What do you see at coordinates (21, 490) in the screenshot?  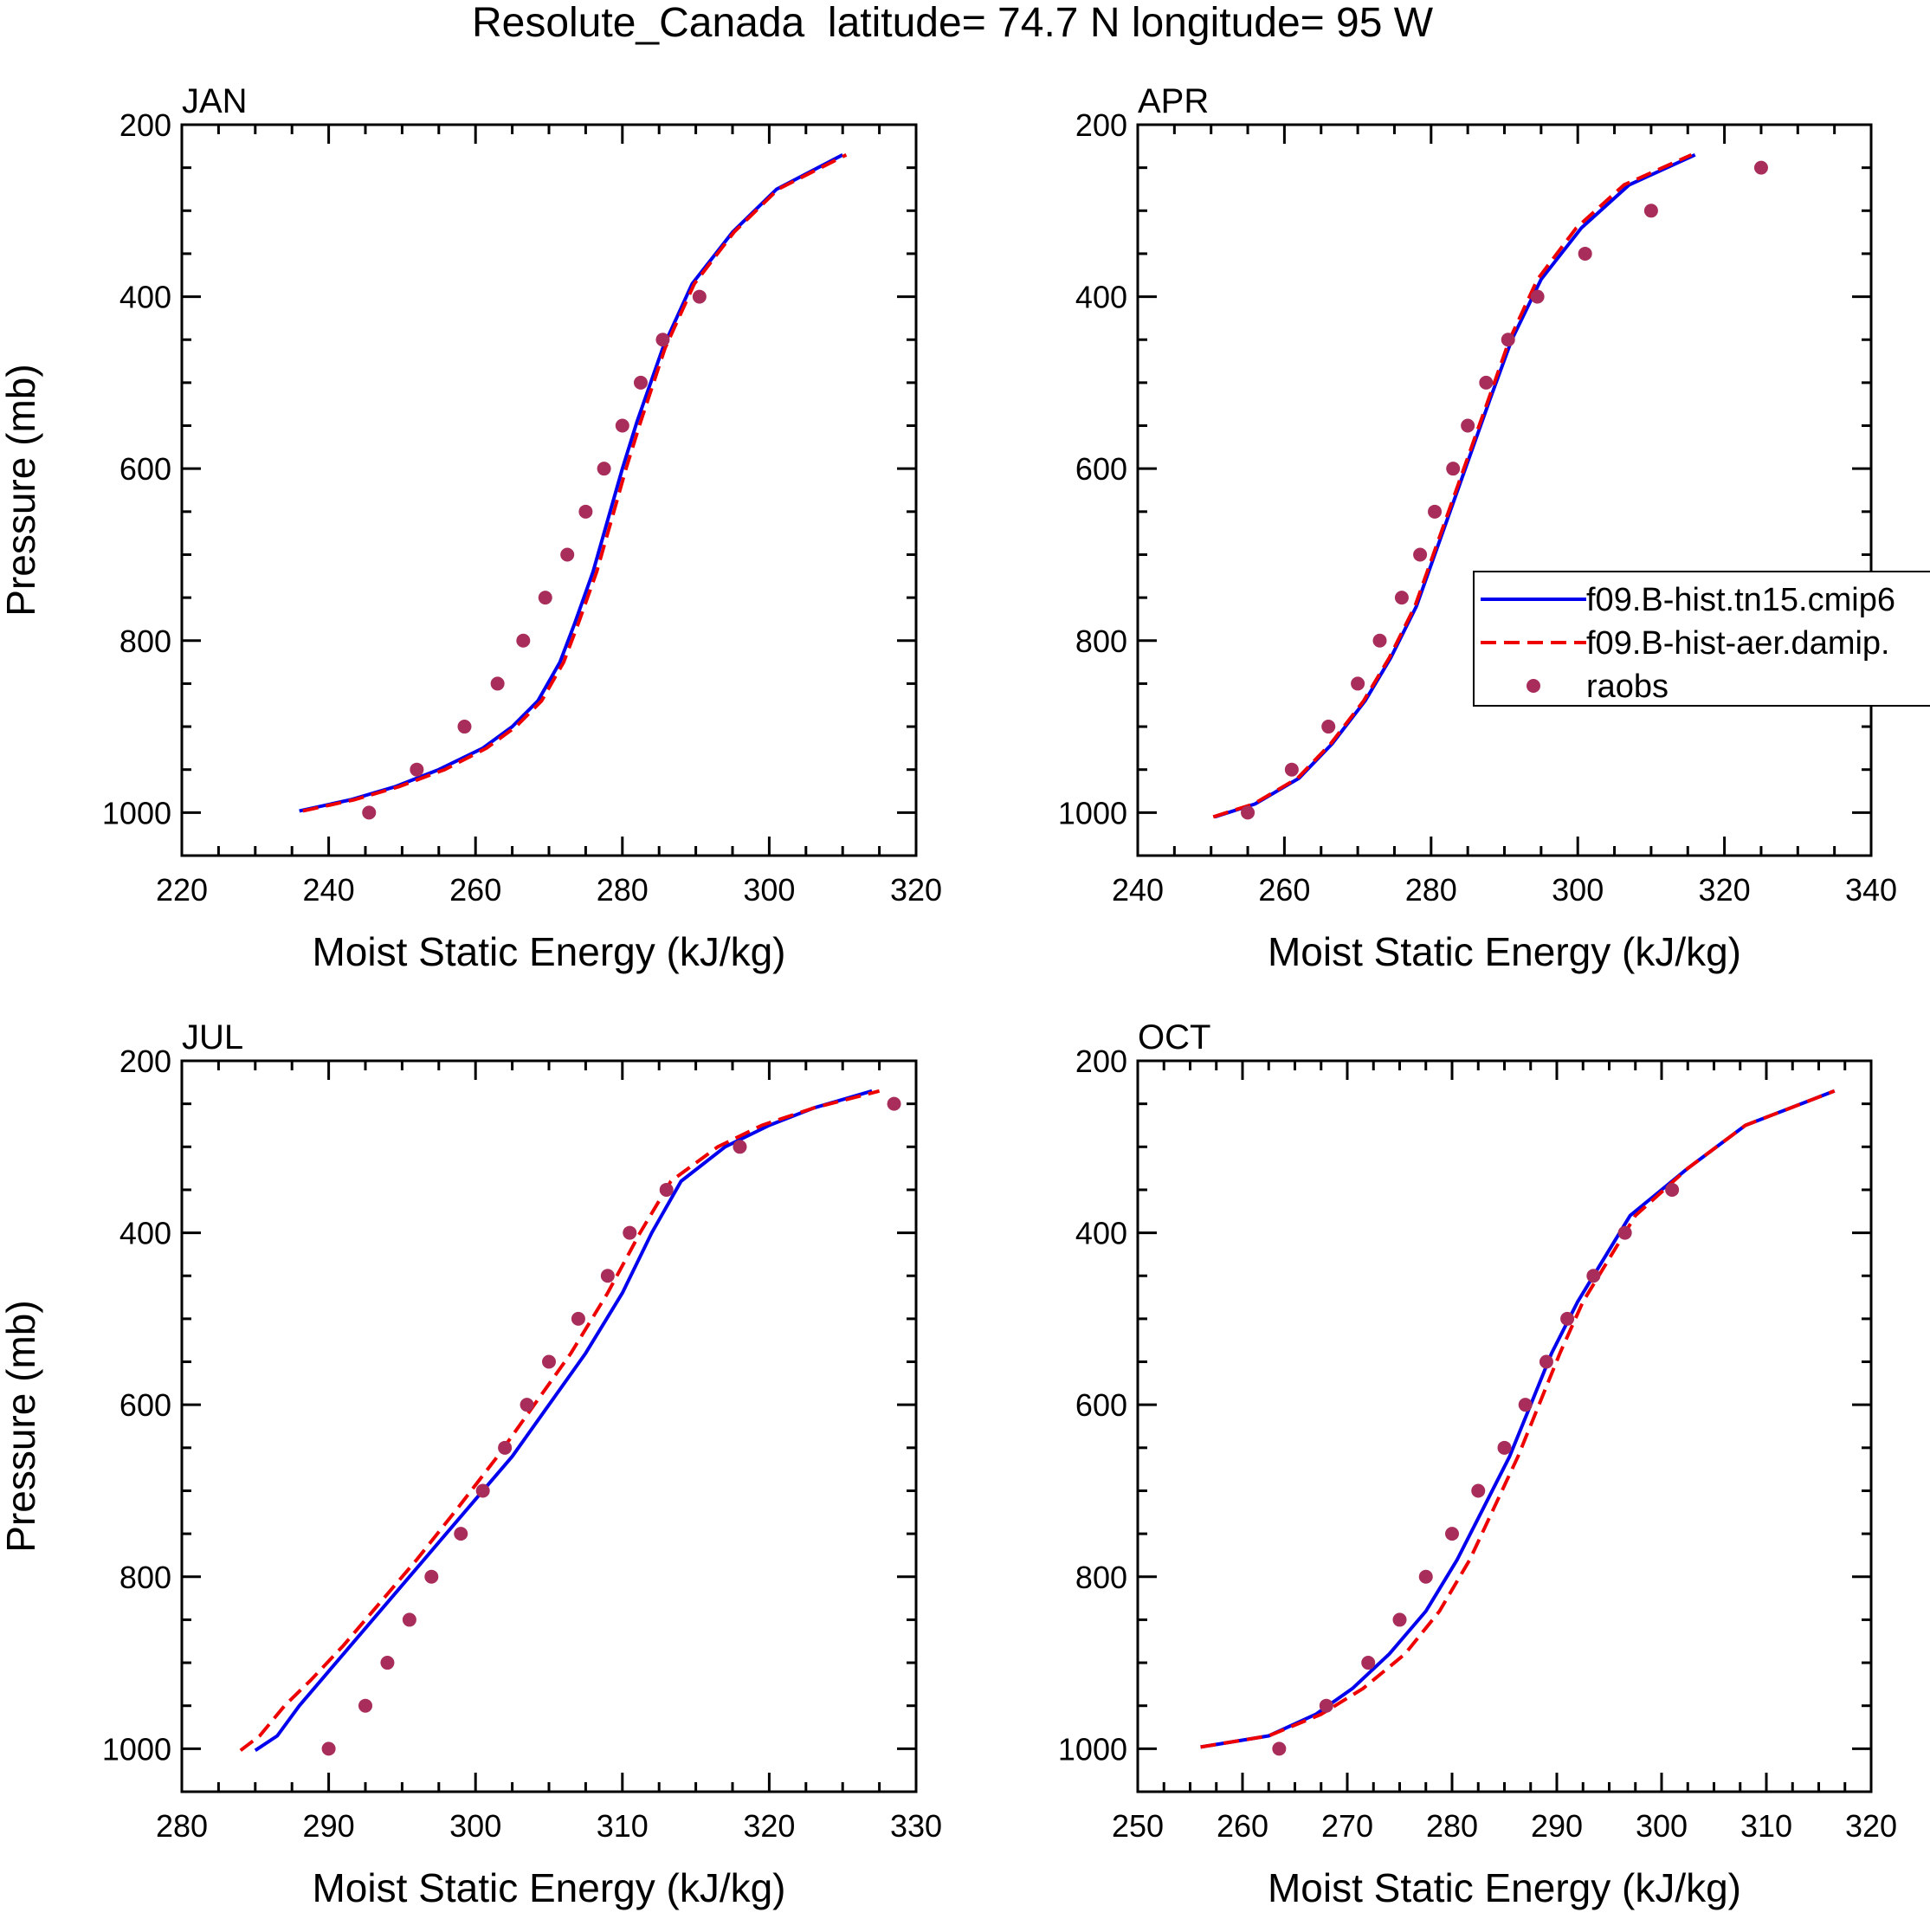 I see `y-axis-title: Pressure (mb)` at bounding box center [21, 490].